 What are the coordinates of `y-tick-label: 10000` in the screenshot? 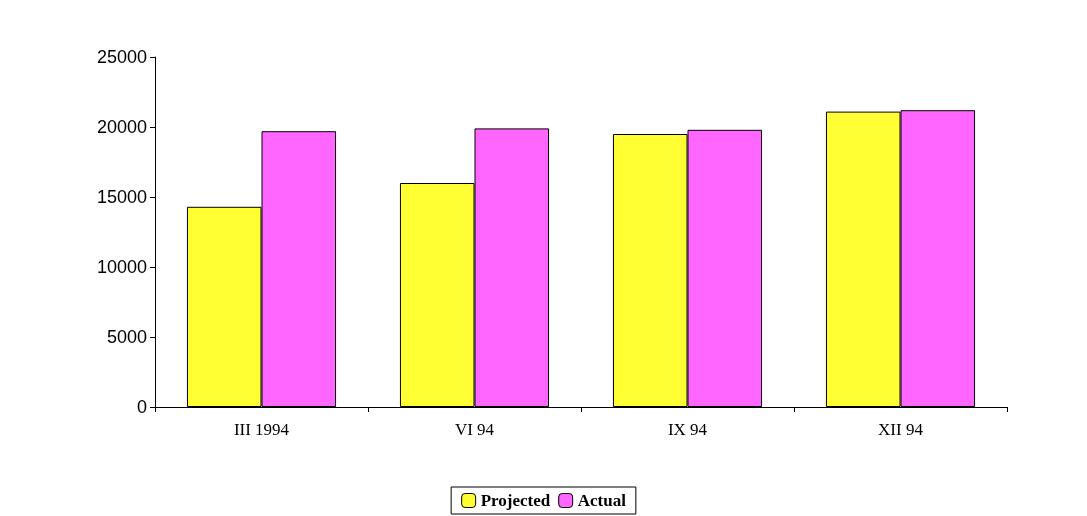 It's located at (121, 267).